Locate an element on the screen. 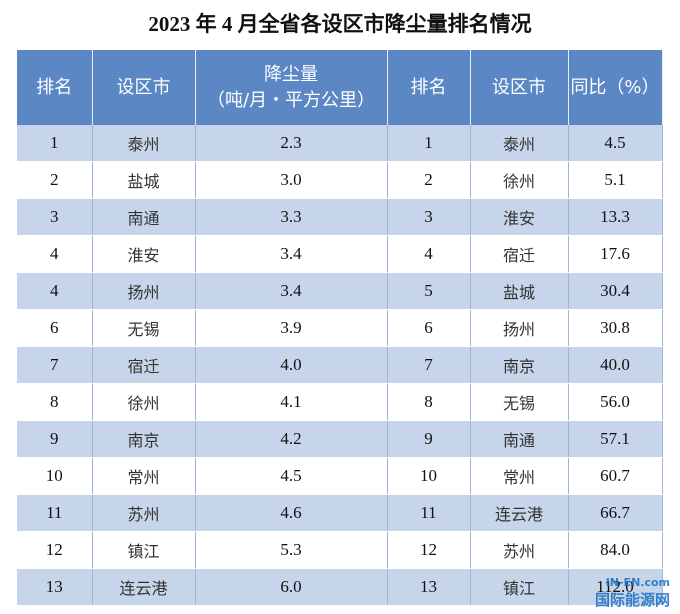  table-cell: 1 is located at coordinates (429, 143).